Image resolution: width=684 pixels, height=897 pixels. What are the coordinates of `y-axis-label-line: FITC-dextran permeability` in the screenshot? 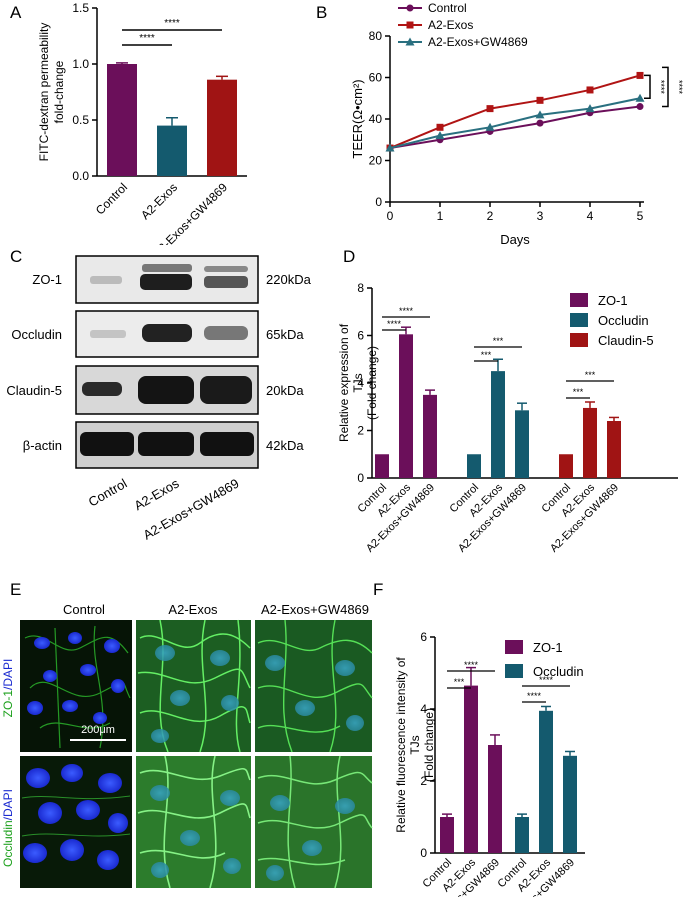 It's located at (44, 92).